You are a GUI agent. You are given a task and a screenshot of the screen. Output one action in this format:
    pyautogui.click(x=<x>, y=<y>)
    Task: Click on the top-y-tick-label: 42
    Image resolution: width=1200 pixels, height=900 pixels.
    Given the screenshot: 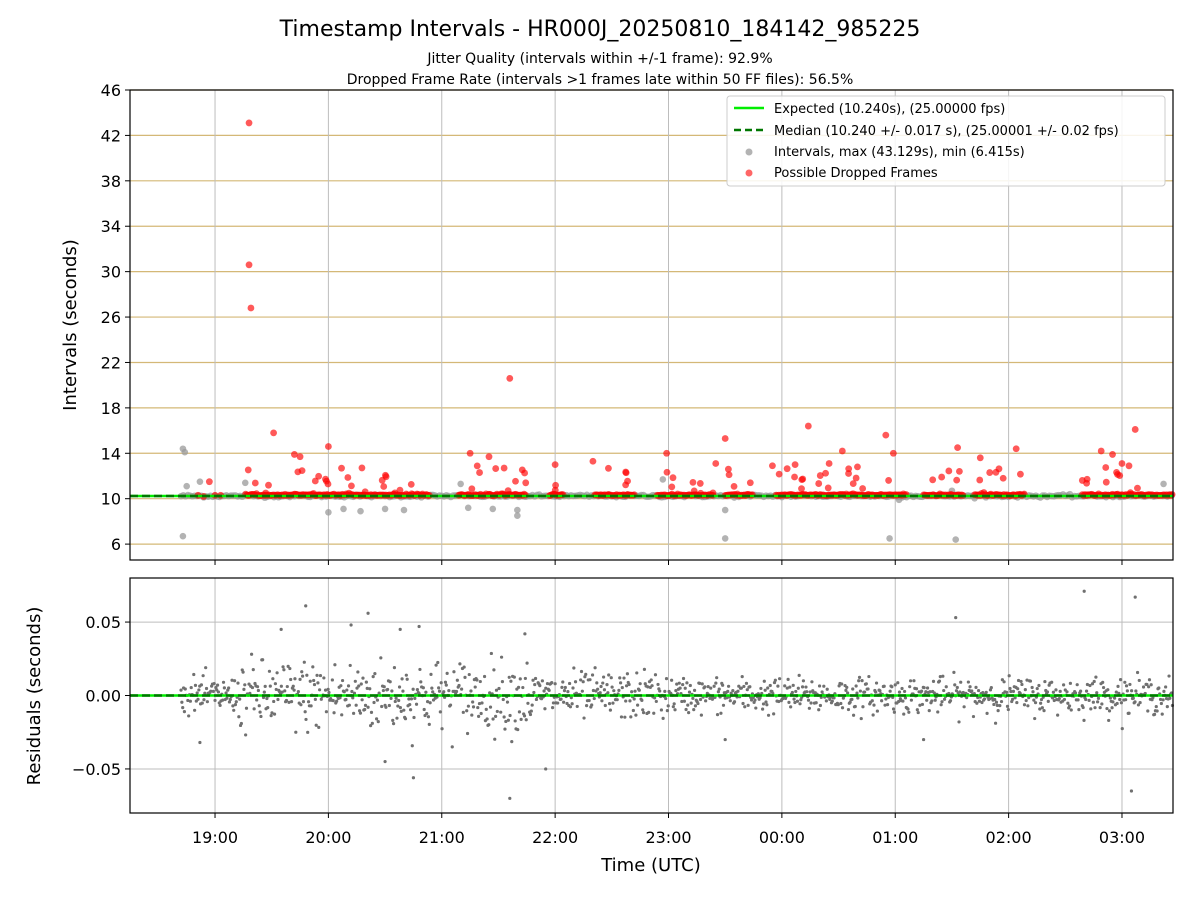 What is the action you would take?
    pyautogui.click(x=111, y=135)
    